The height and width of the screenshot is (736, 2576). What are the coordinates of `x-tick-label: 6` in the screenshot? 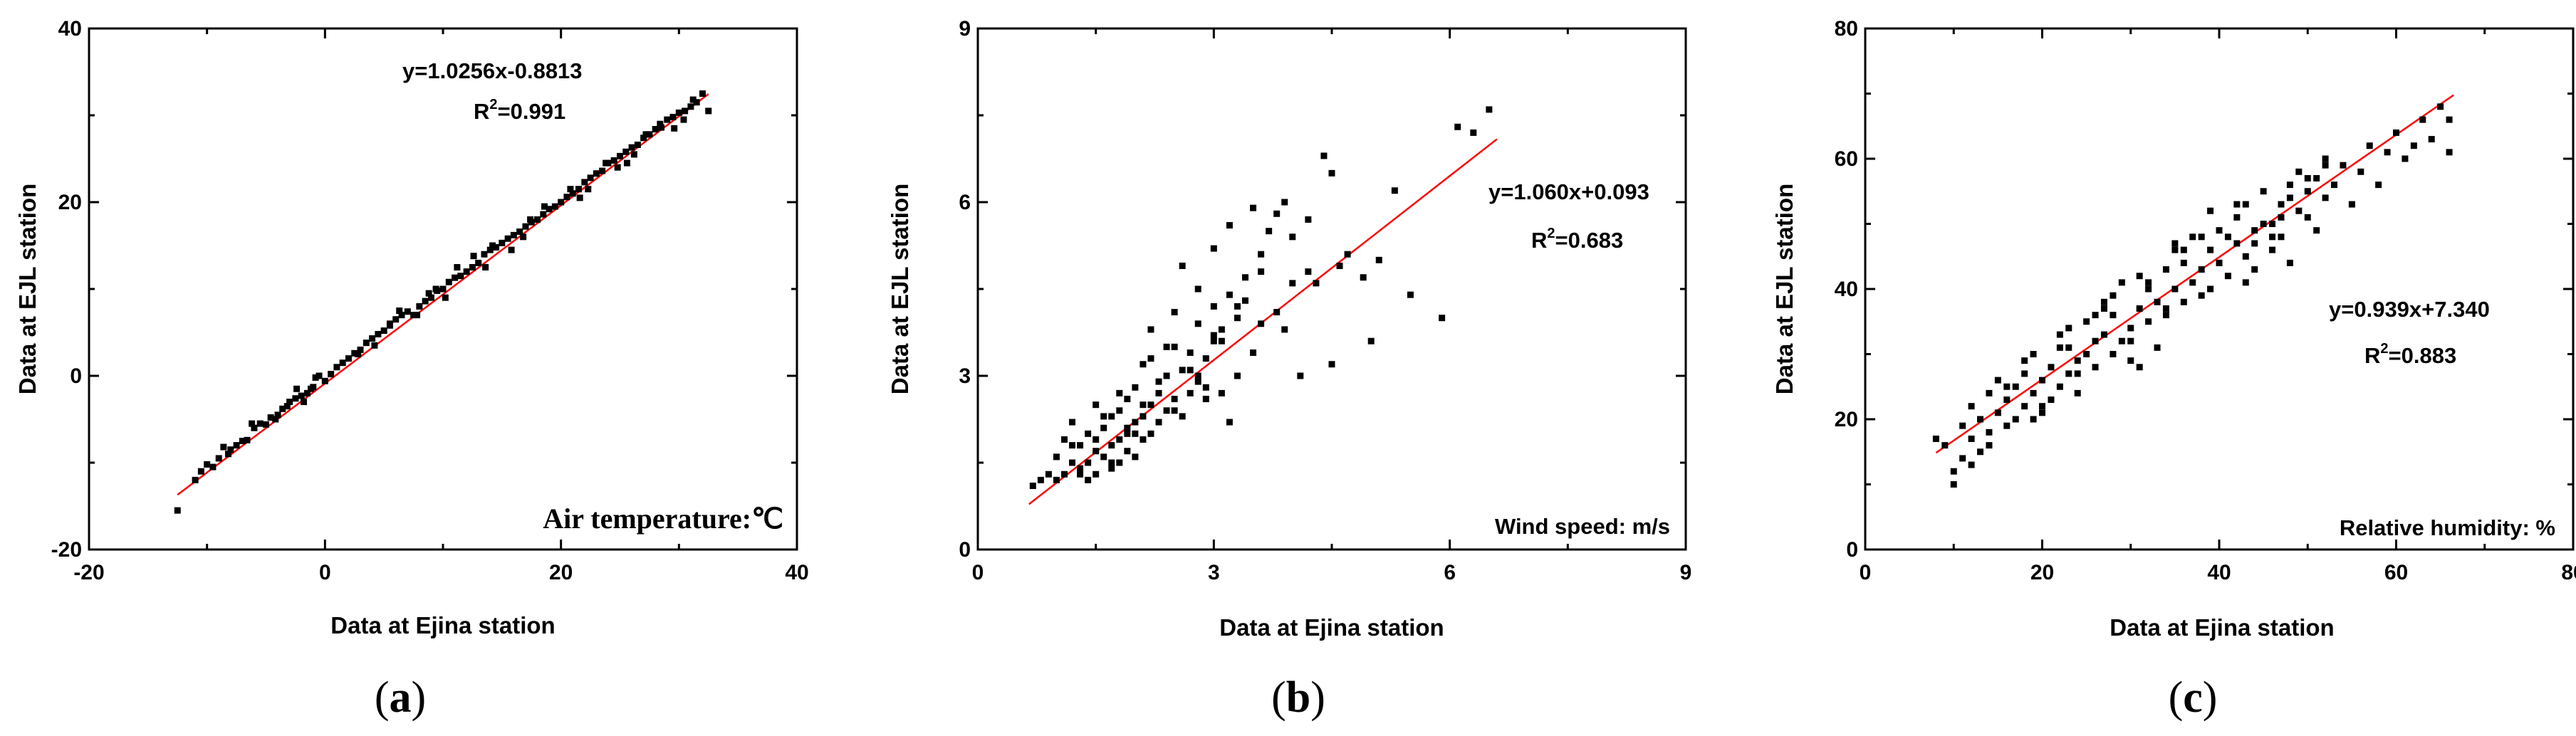 It's located at (1450, 572).